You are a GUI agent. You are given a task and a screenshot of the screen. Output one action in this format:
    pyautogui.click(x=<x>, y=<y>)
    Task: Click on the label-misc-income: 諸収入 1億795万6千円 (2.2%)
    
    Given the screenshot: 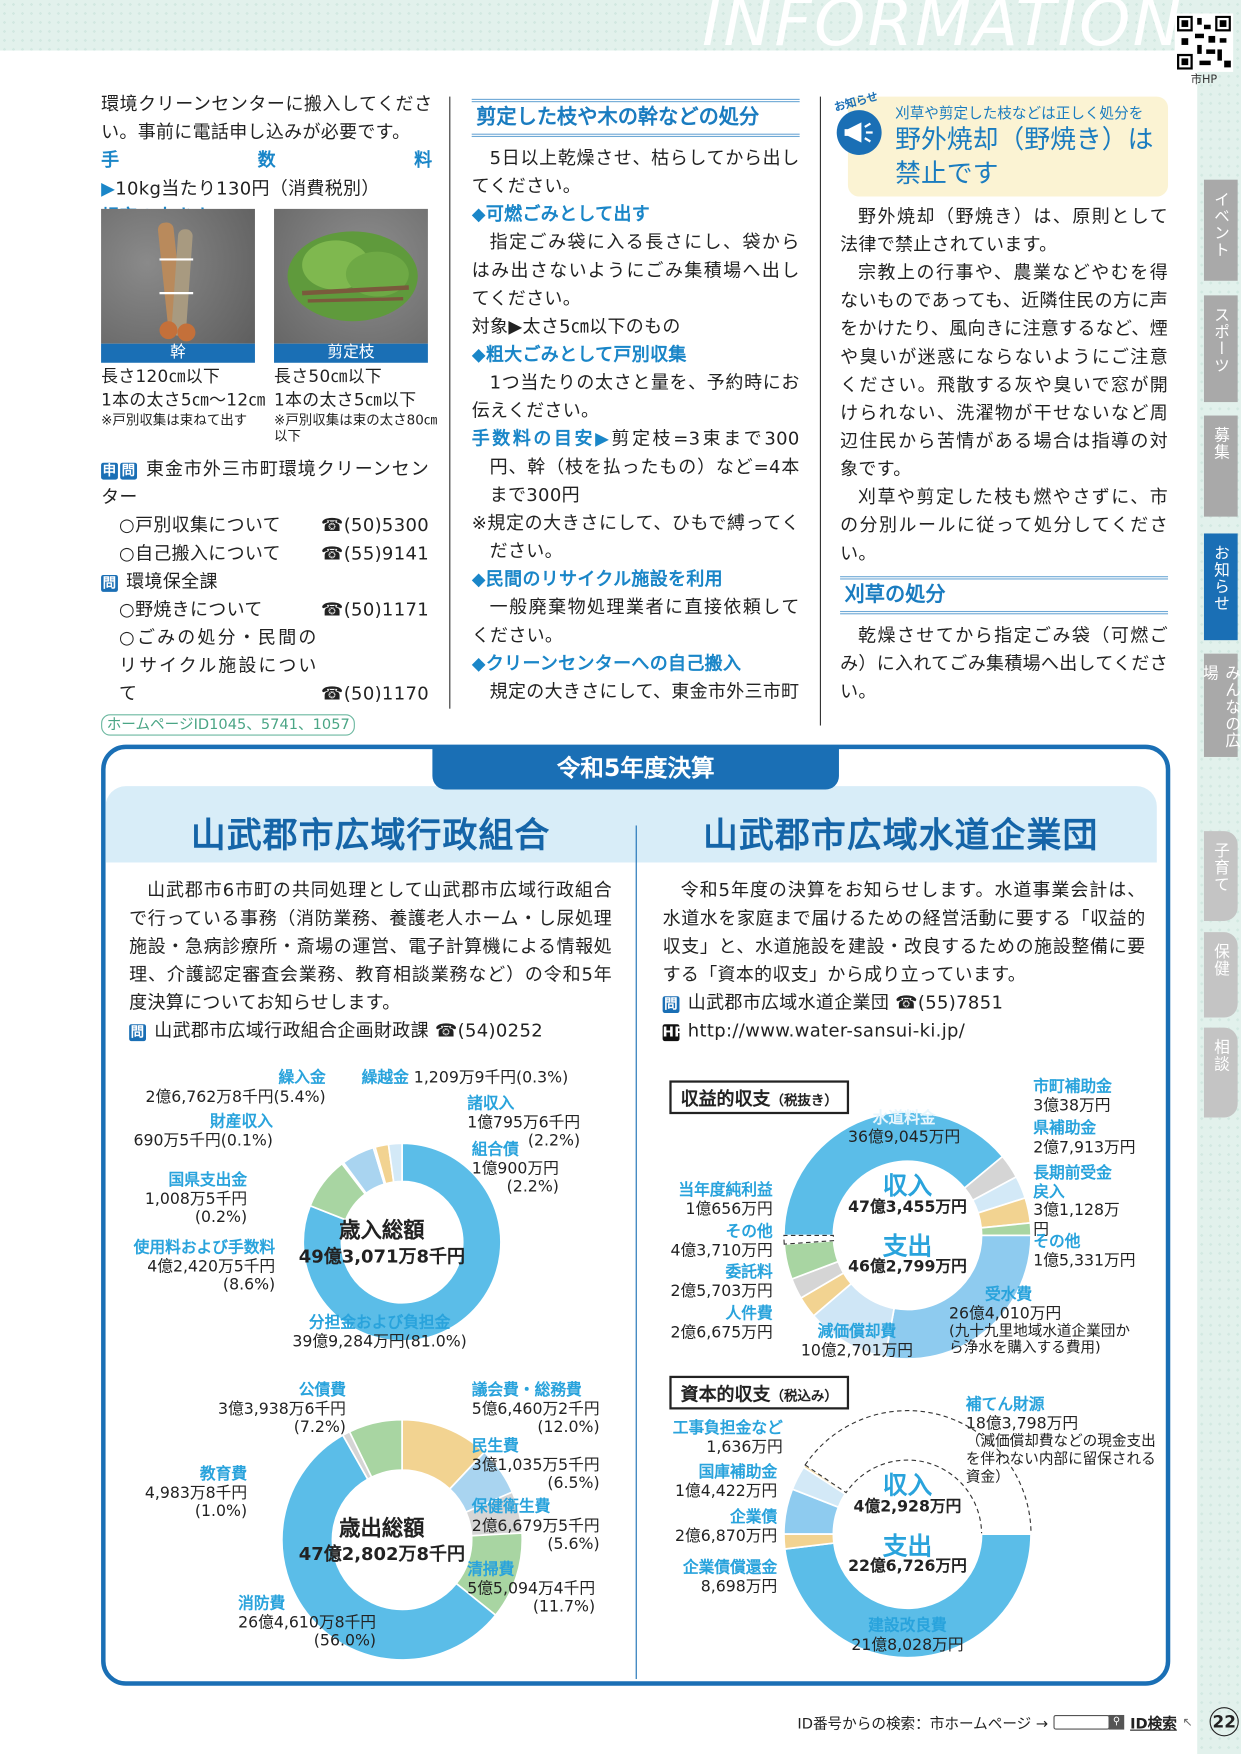 What is the action you would take?
    pyautogui.click(x=523, y=1123)
    